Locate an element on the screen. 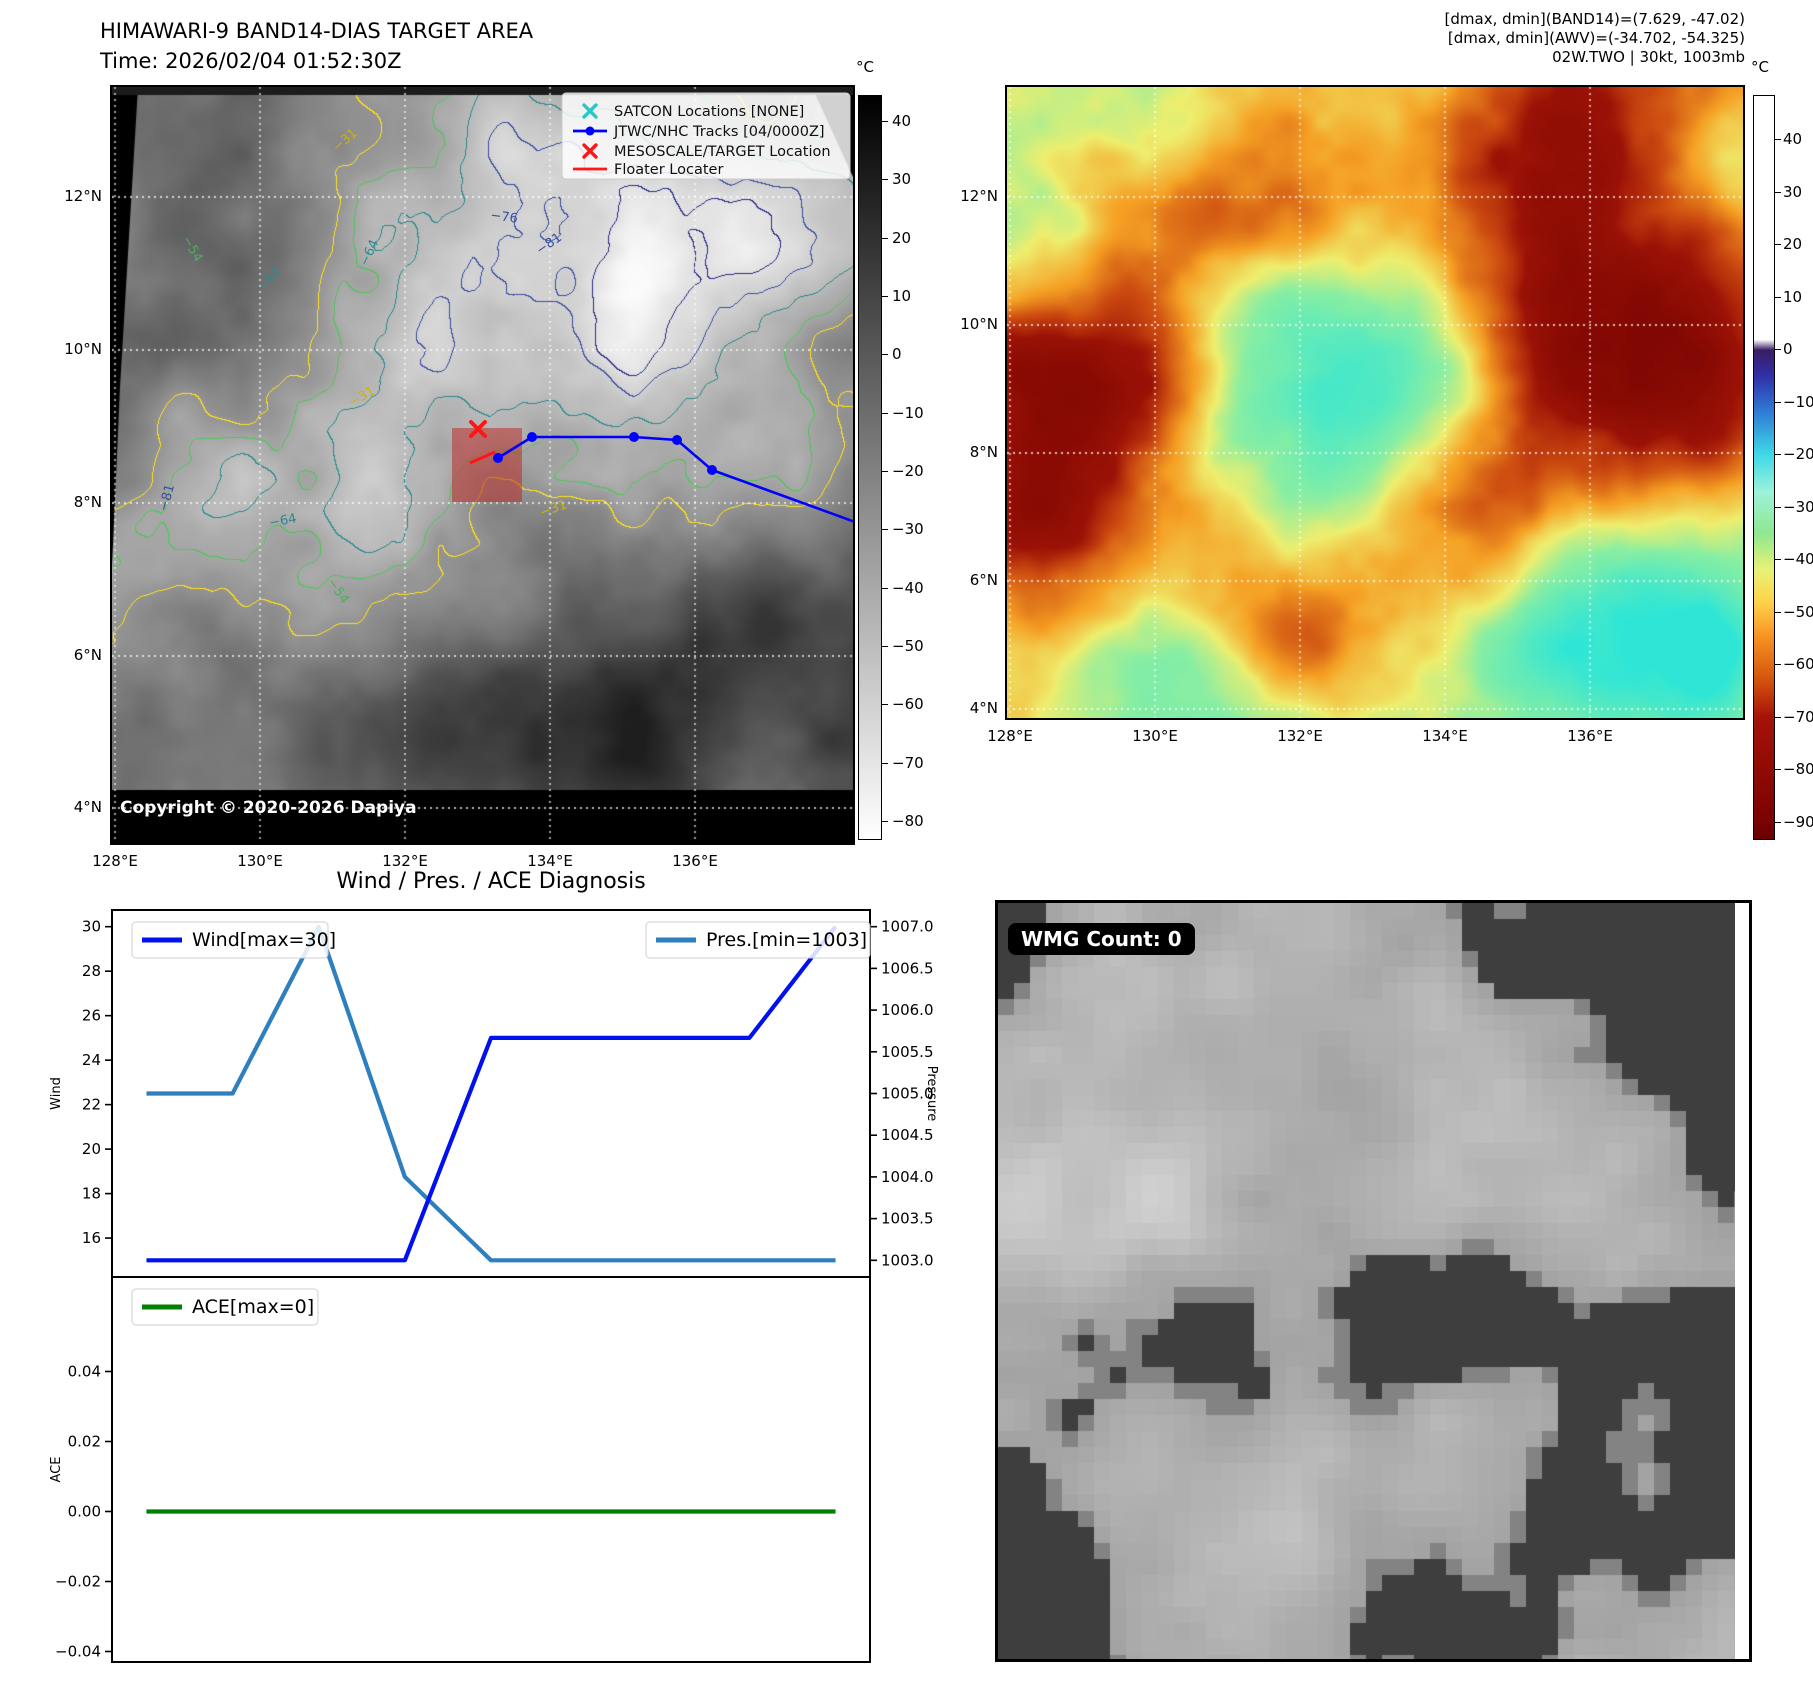 Image resolution: width=1813 pixels, height=1690 pixels. contour-label: −81 is located at coordinates (167, 498).